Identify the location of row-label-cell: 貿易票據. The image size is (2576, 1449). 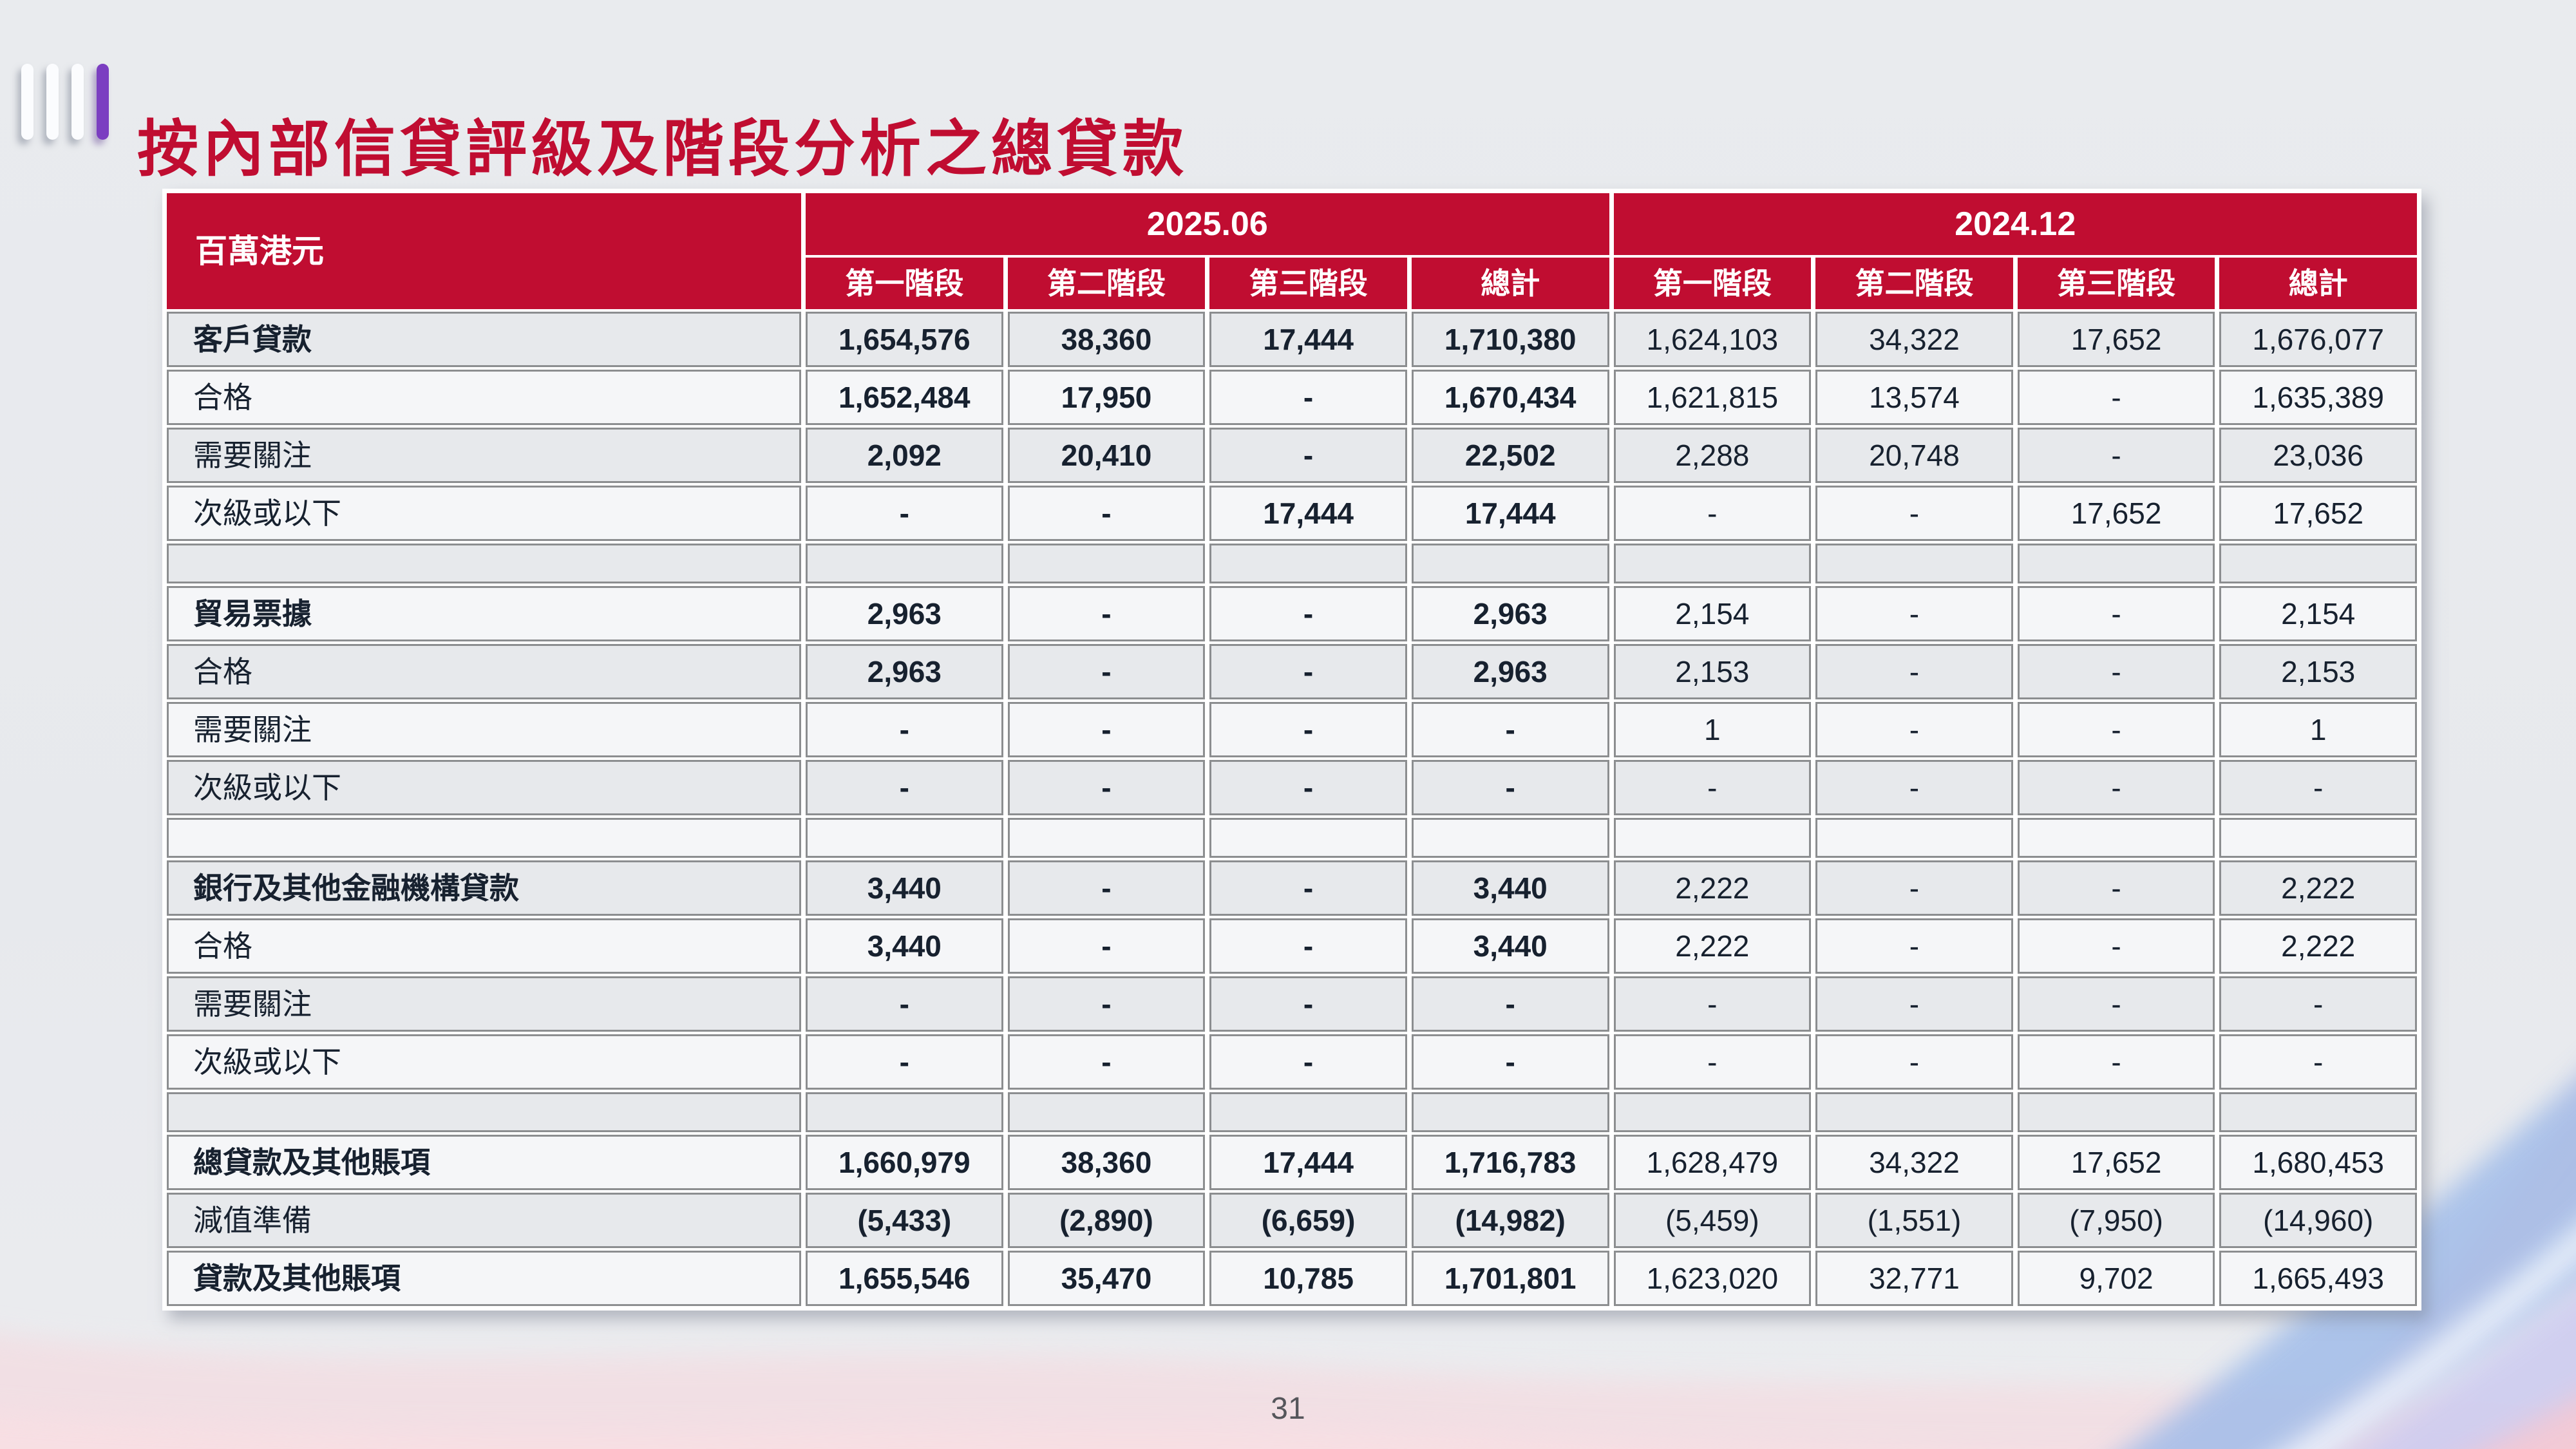
(484, 613).